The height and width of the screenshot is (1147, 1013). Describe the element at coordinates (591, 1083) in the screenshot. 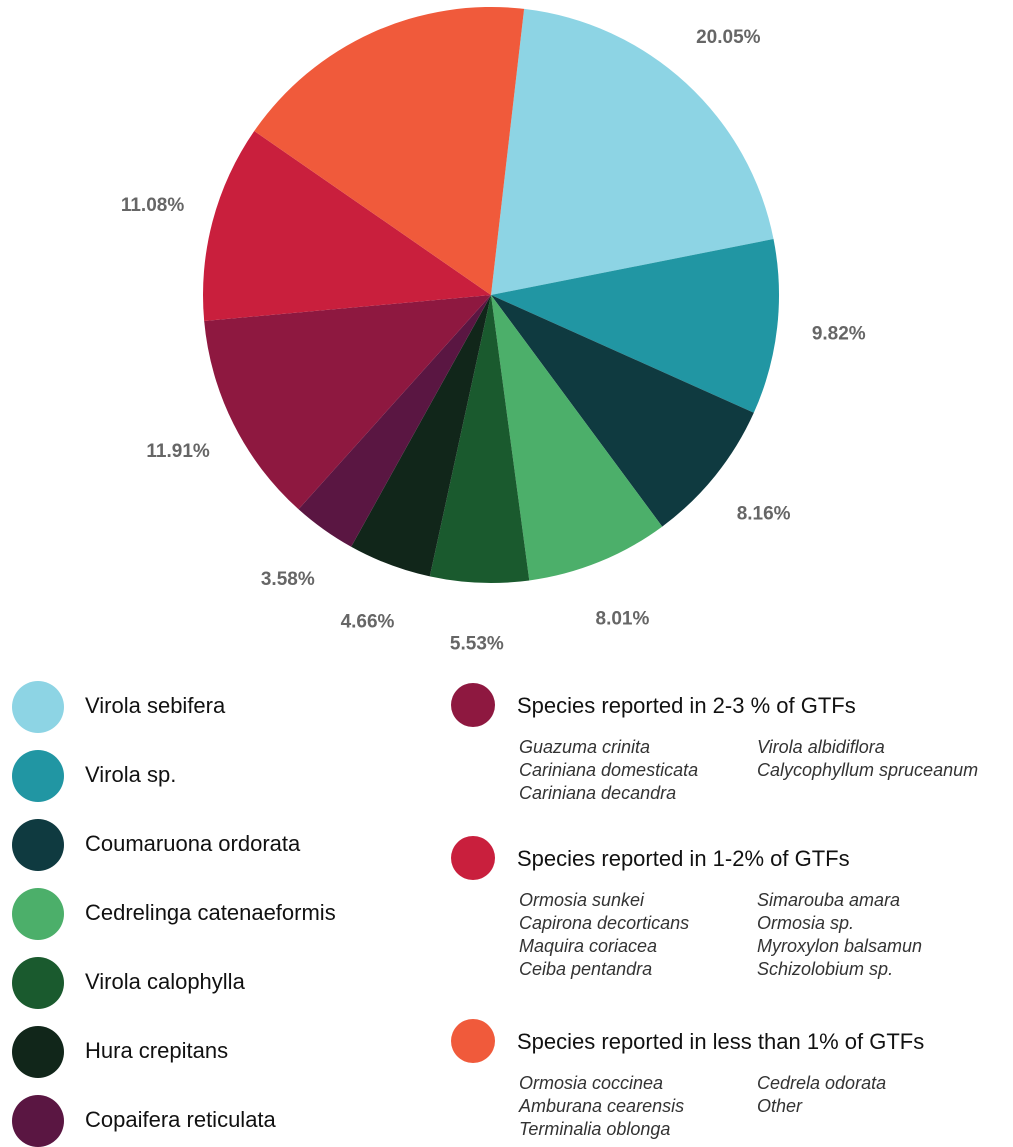

I see `species-name: Ormosia coccinea` at that location.